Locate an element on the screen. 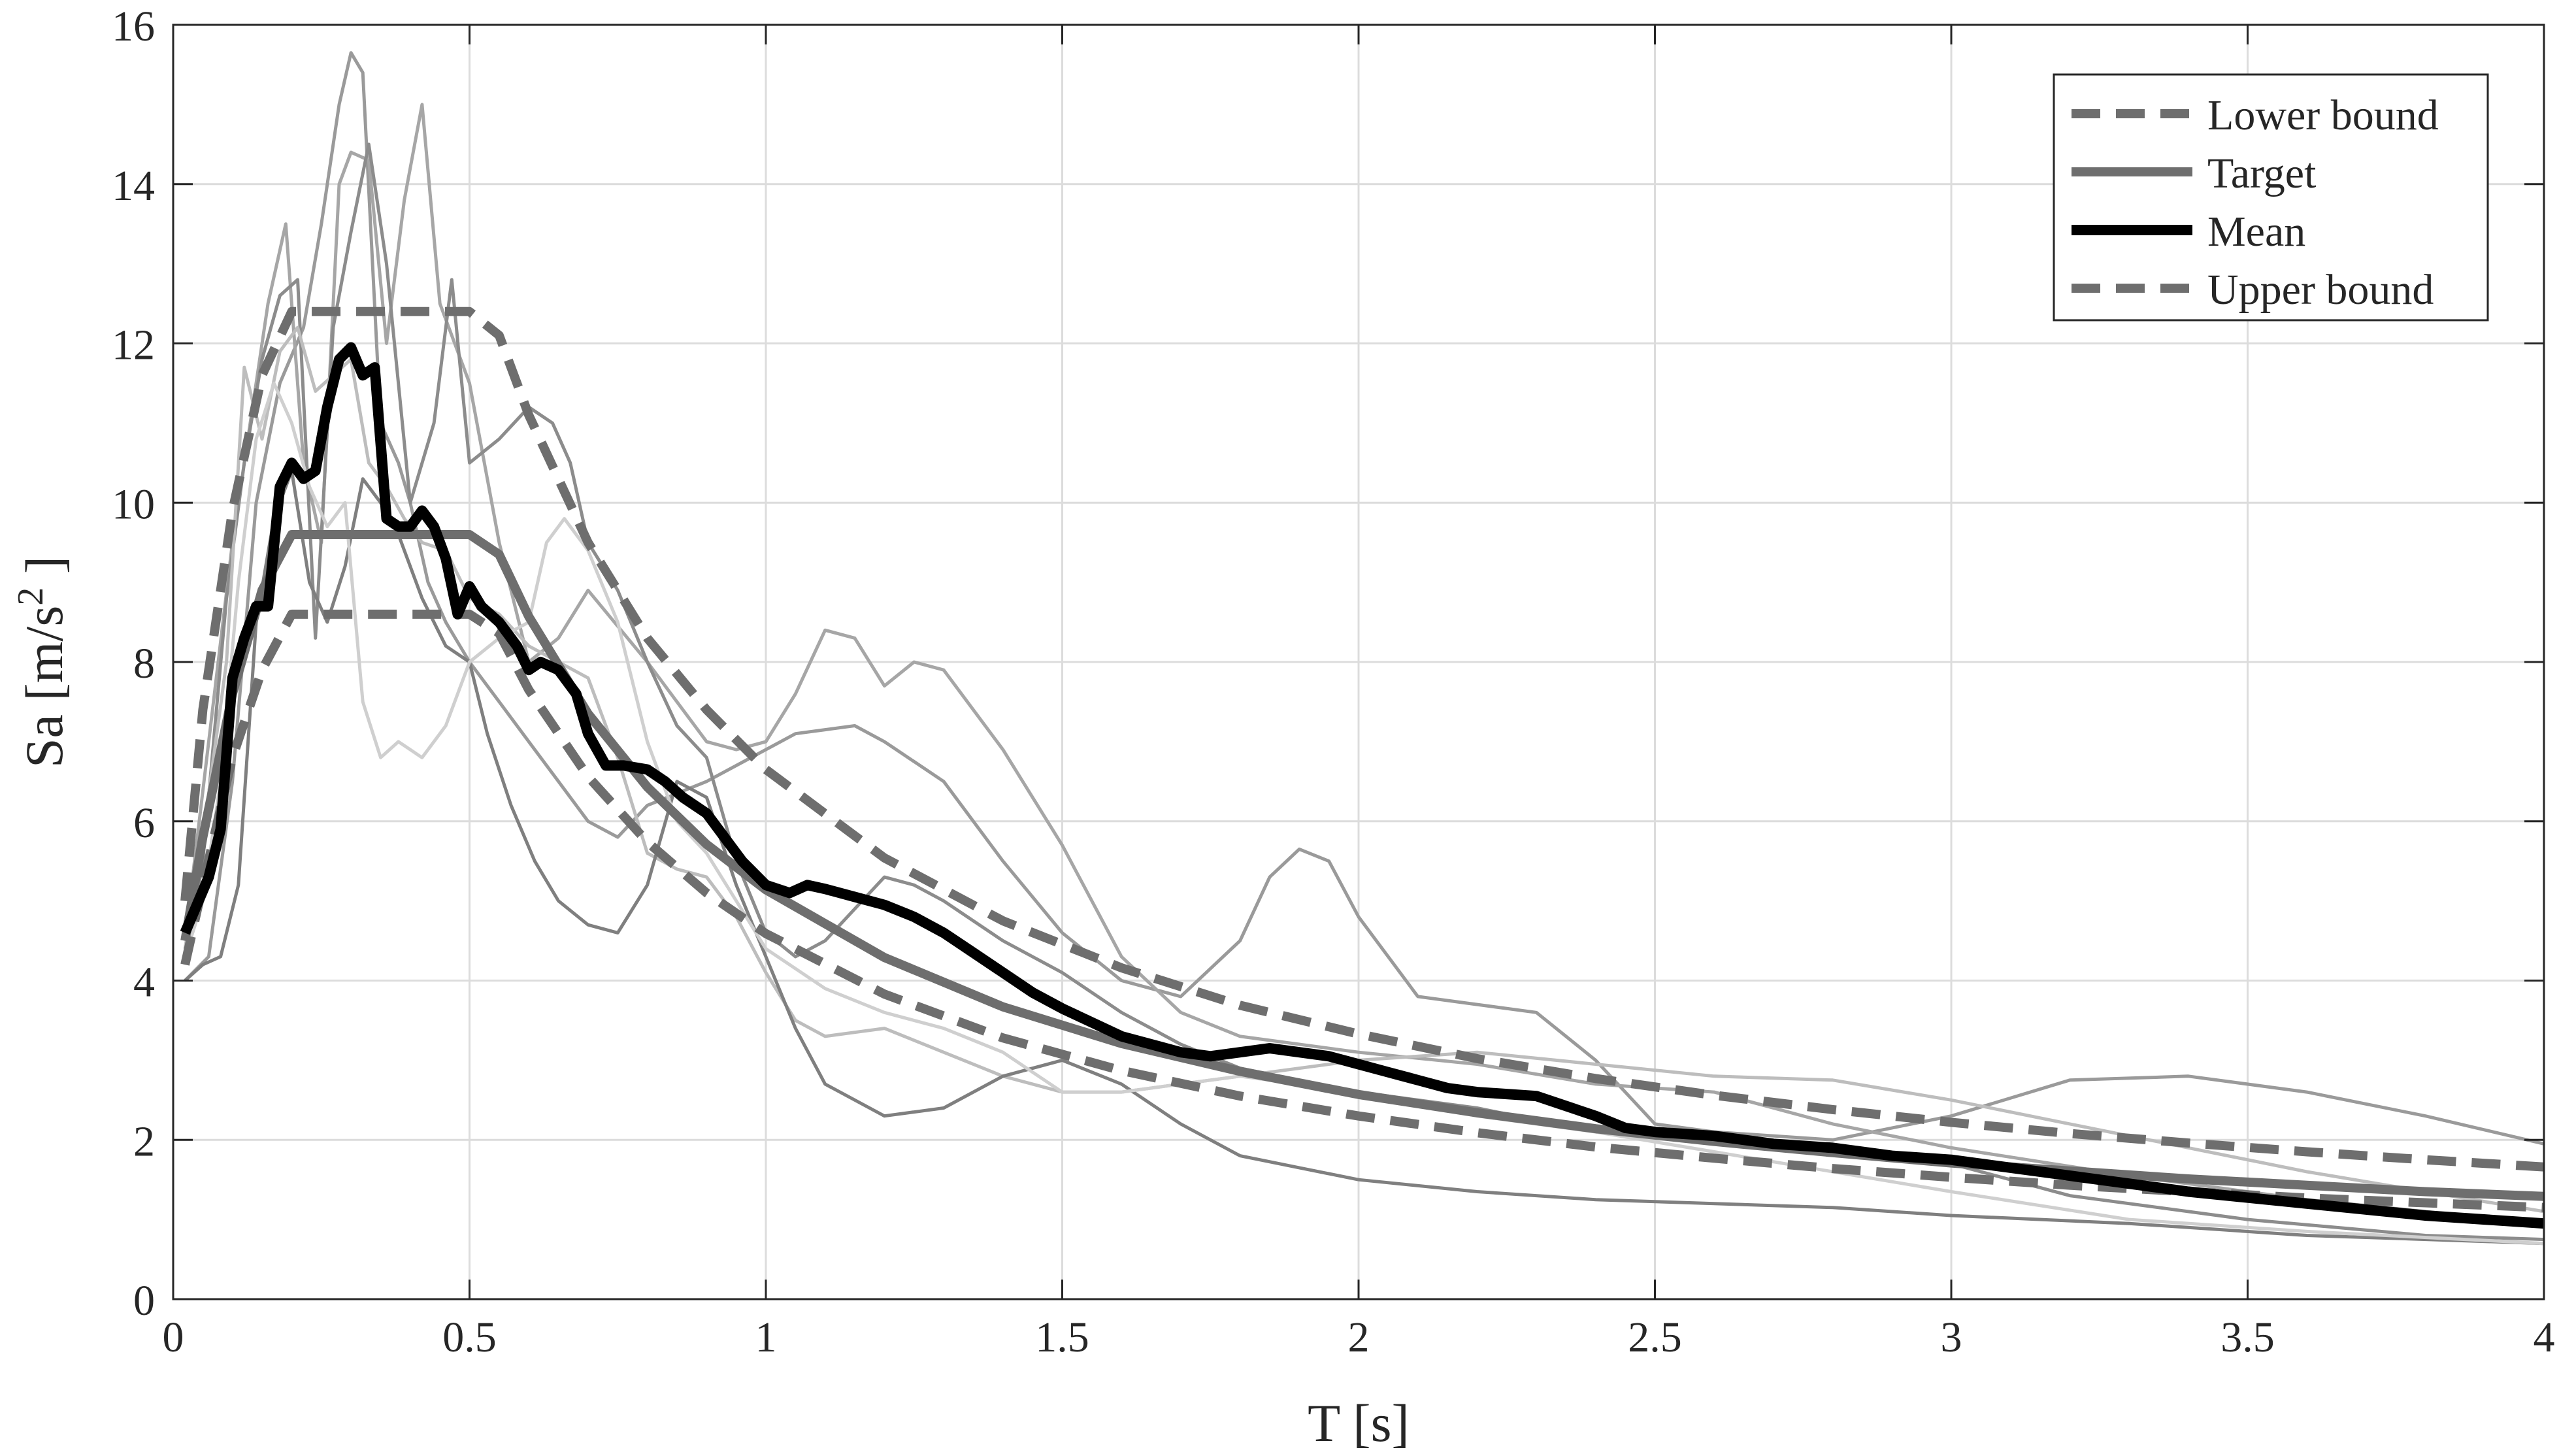  y-axis-label: Sa [m/s2 ] is located at coordinates (42, 662).